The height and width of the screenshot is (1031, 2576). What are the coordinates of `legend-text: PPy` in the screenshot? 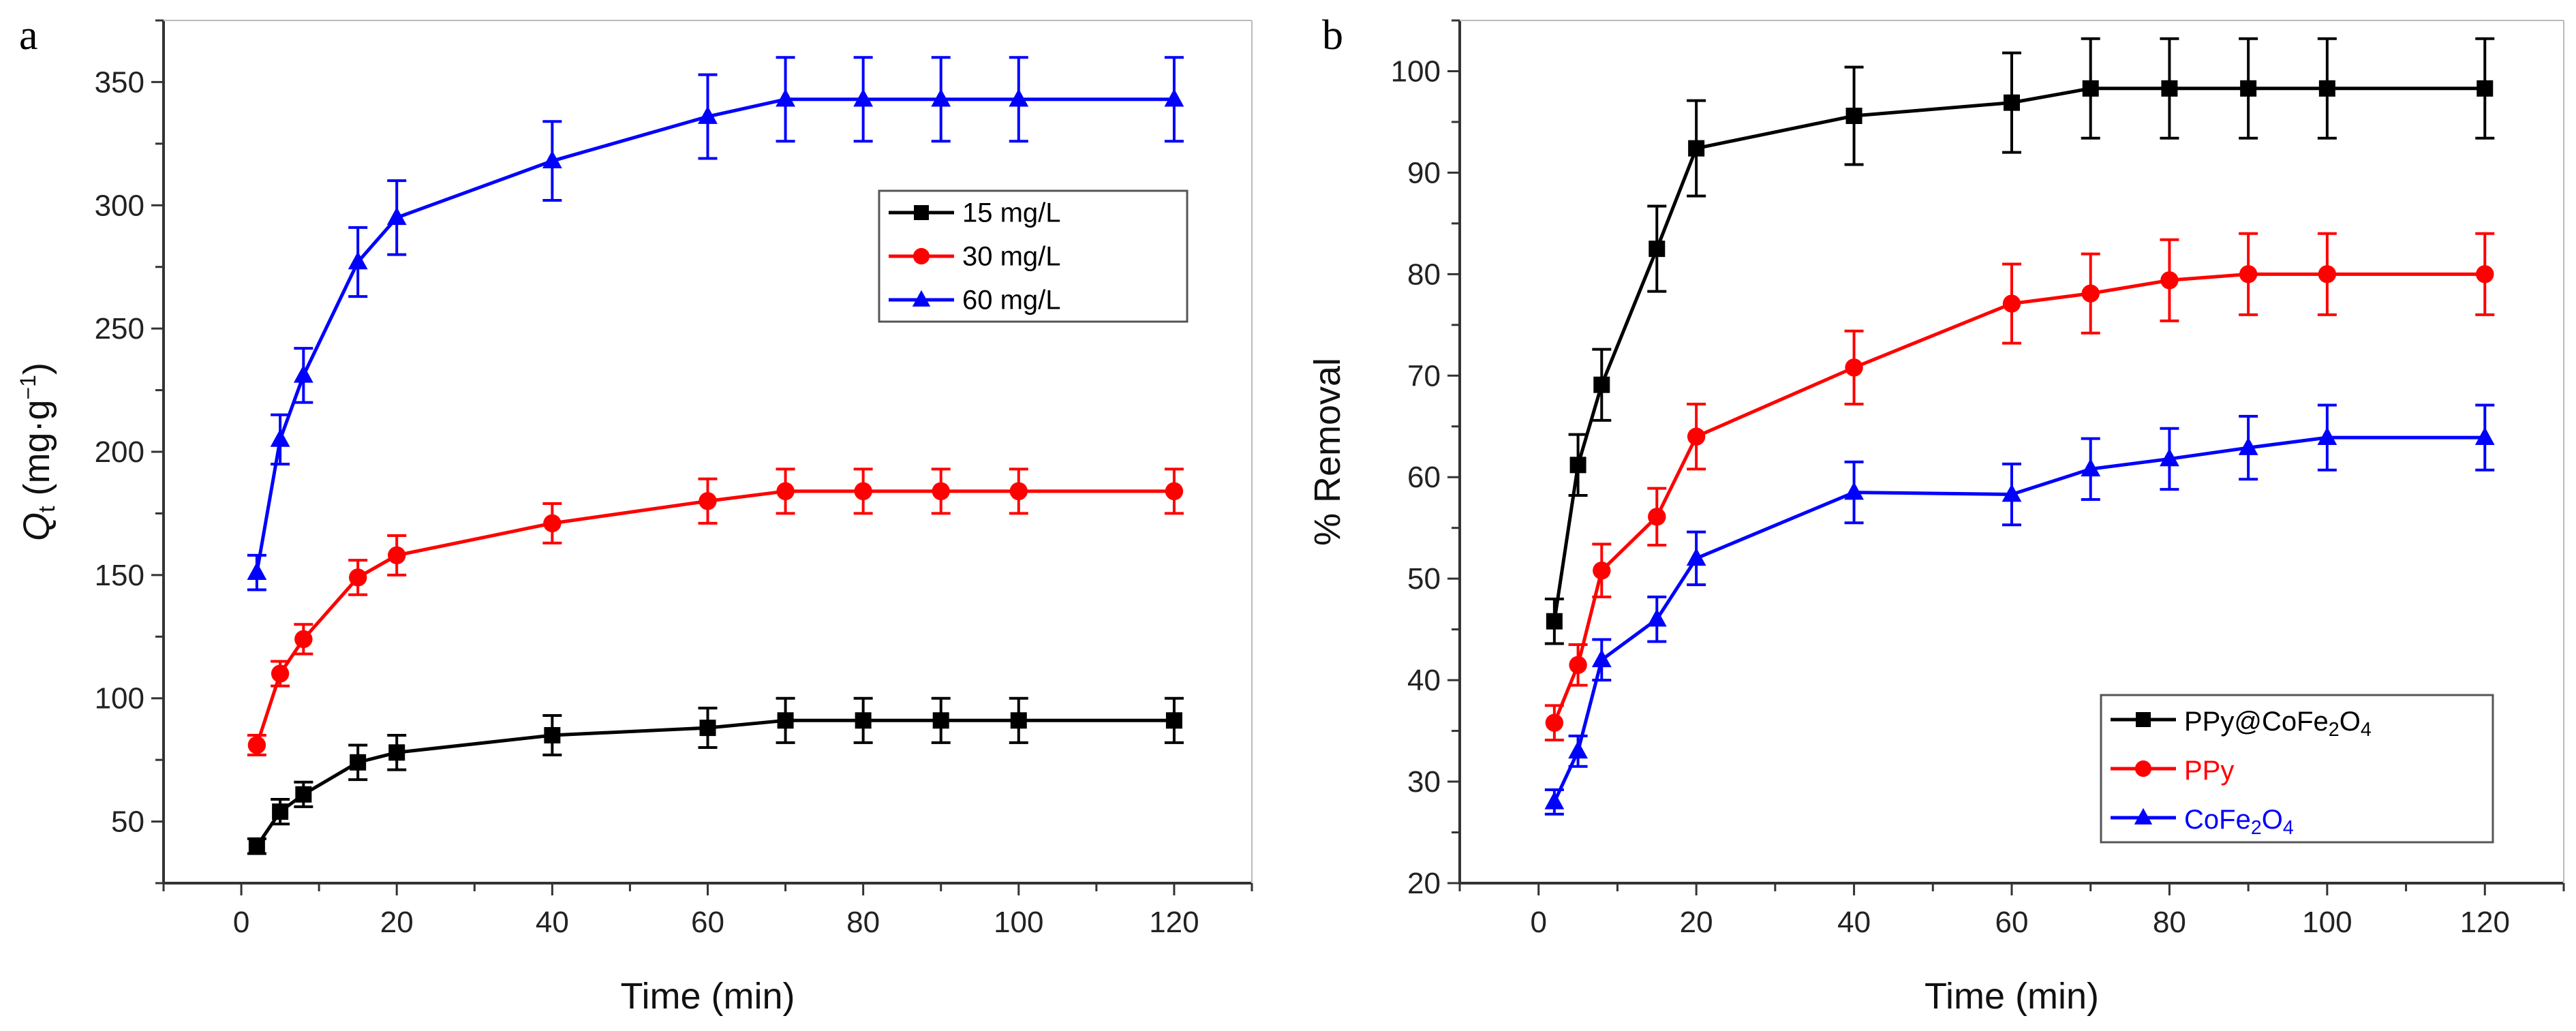 It's located at (2209, 771).